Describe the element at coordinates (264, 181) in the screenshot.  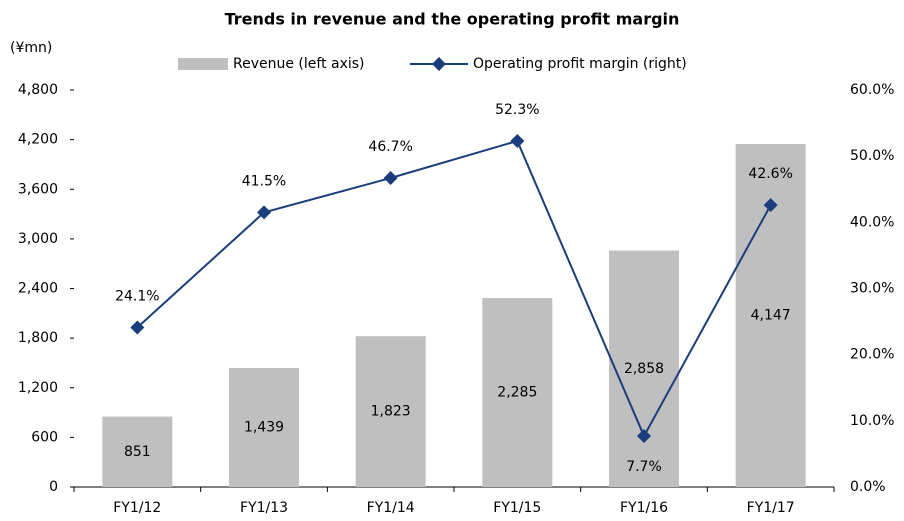
I see `line-value-label: 41.5%` at that location.